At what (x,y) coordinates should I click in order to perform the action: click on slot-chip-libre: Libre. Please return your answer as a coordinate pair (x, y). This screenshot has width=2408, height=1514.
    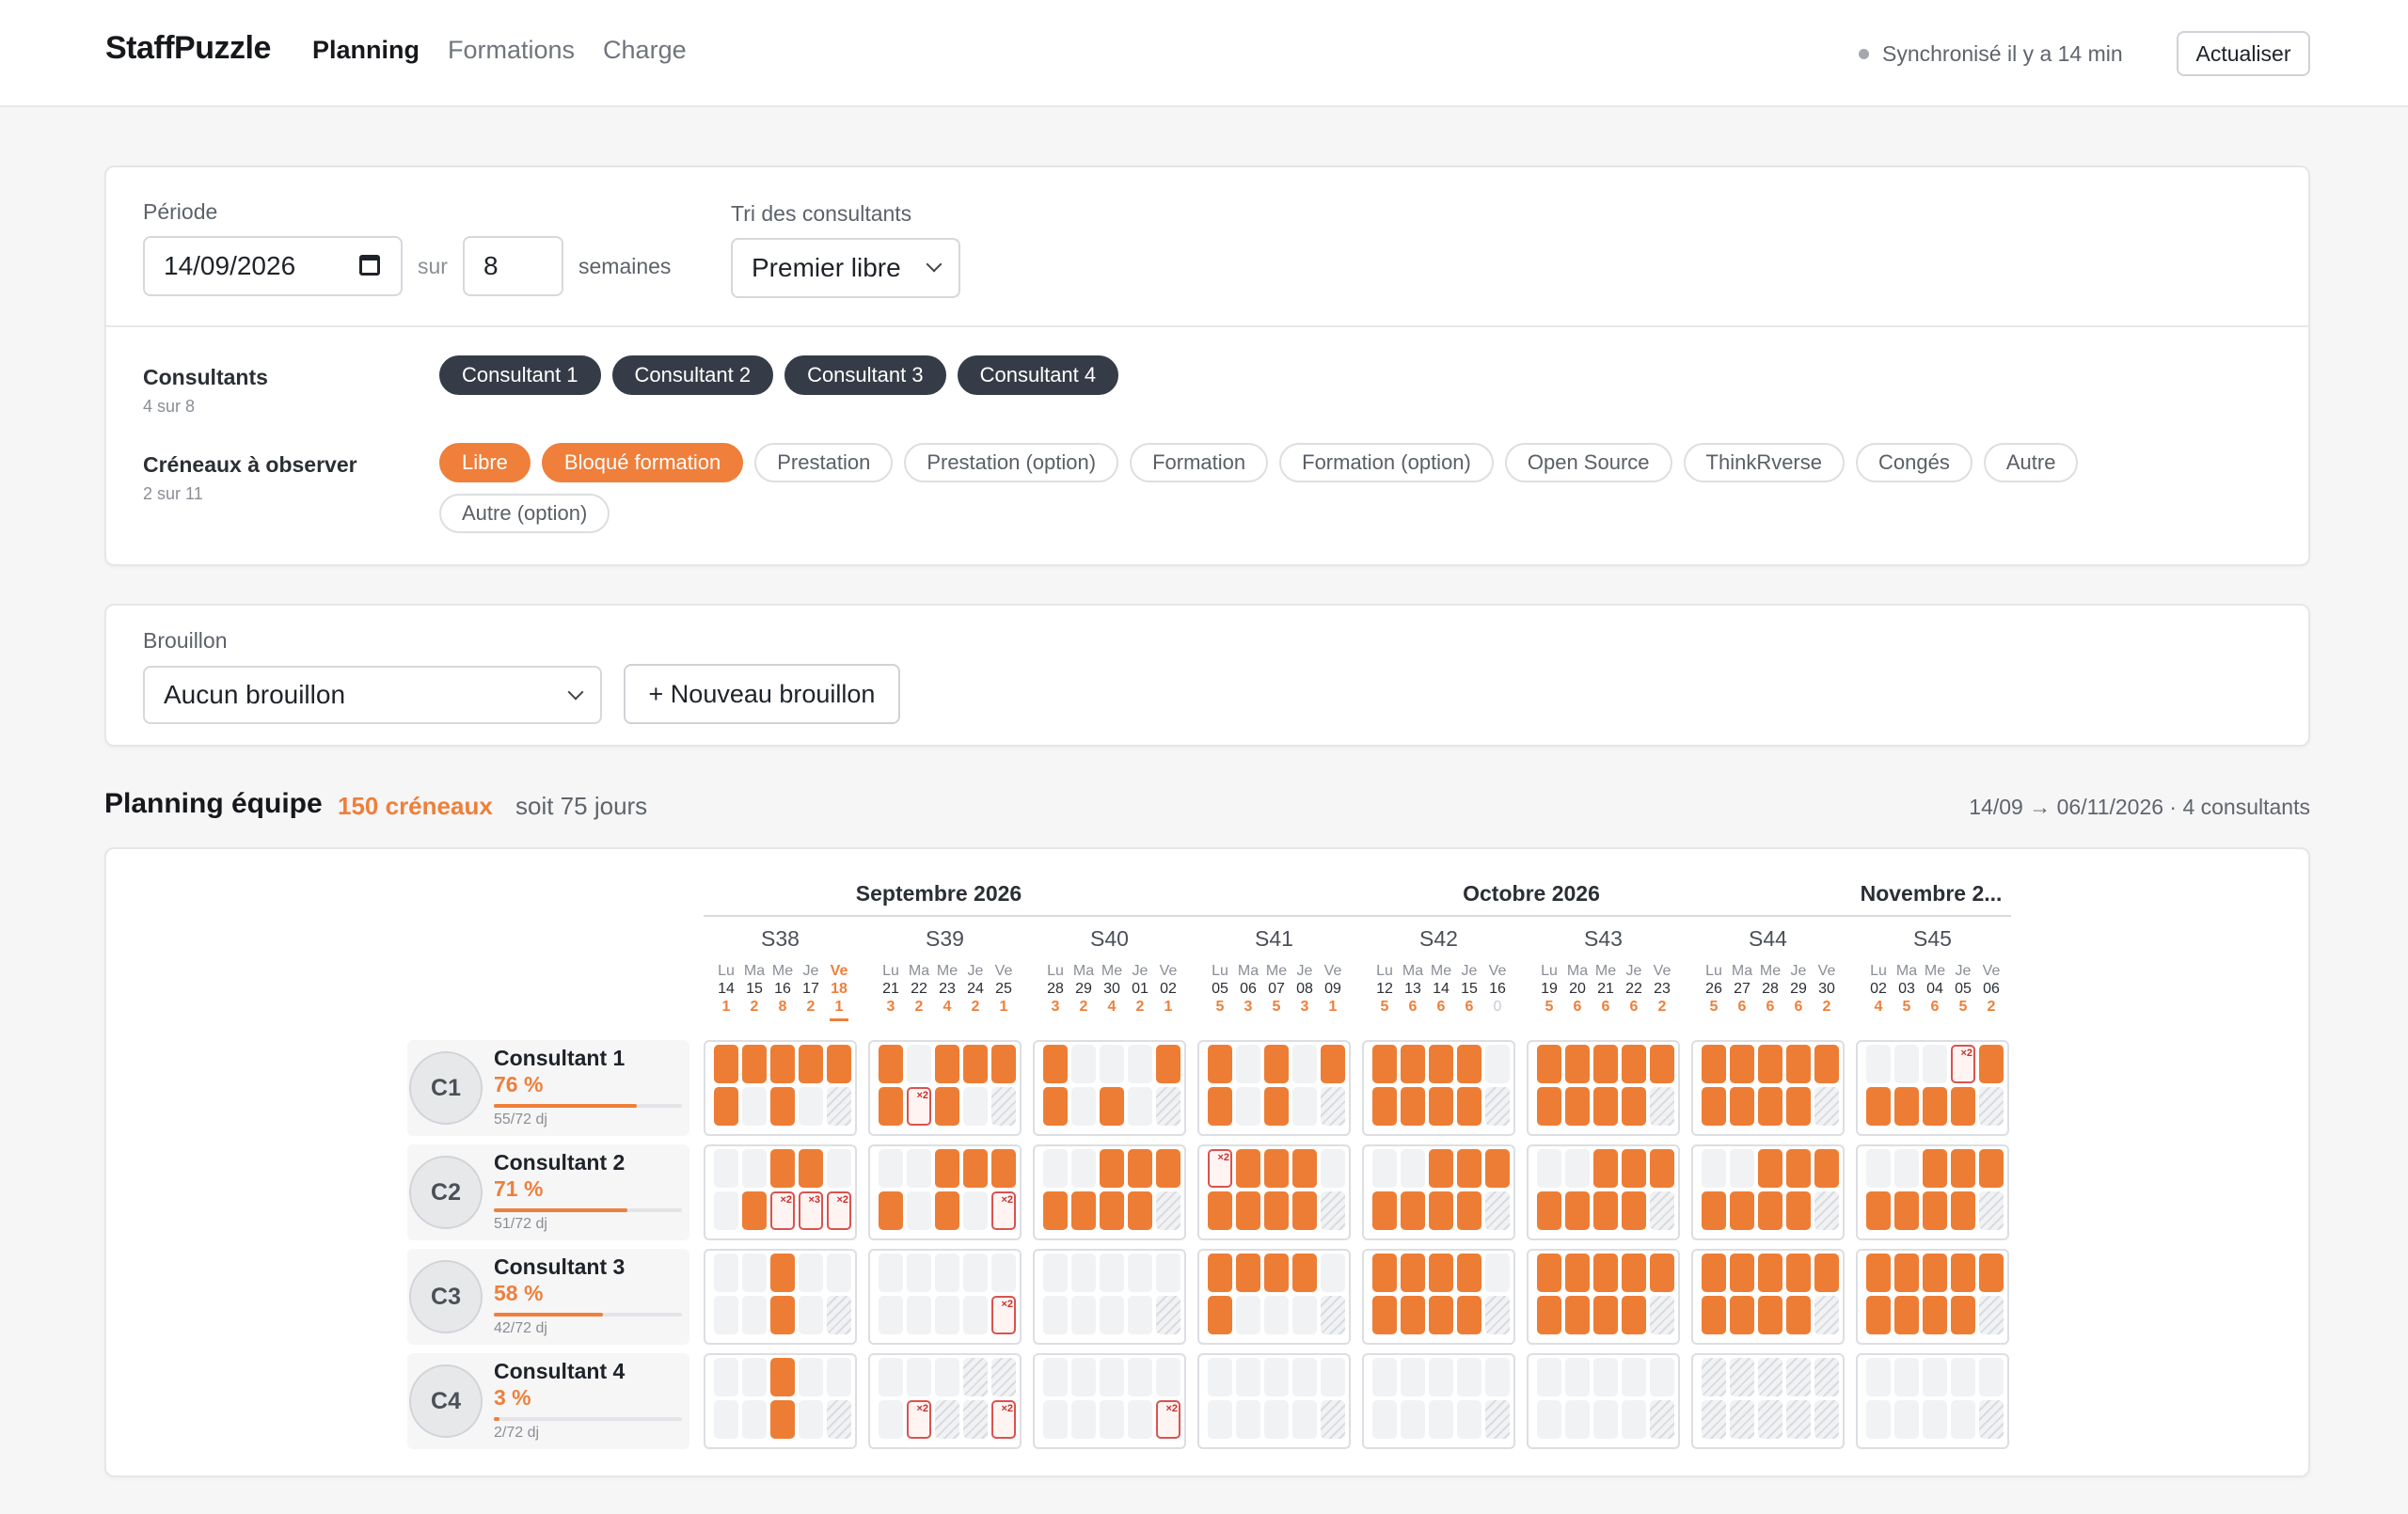
    Looking at the image, I should click on (485, 463).